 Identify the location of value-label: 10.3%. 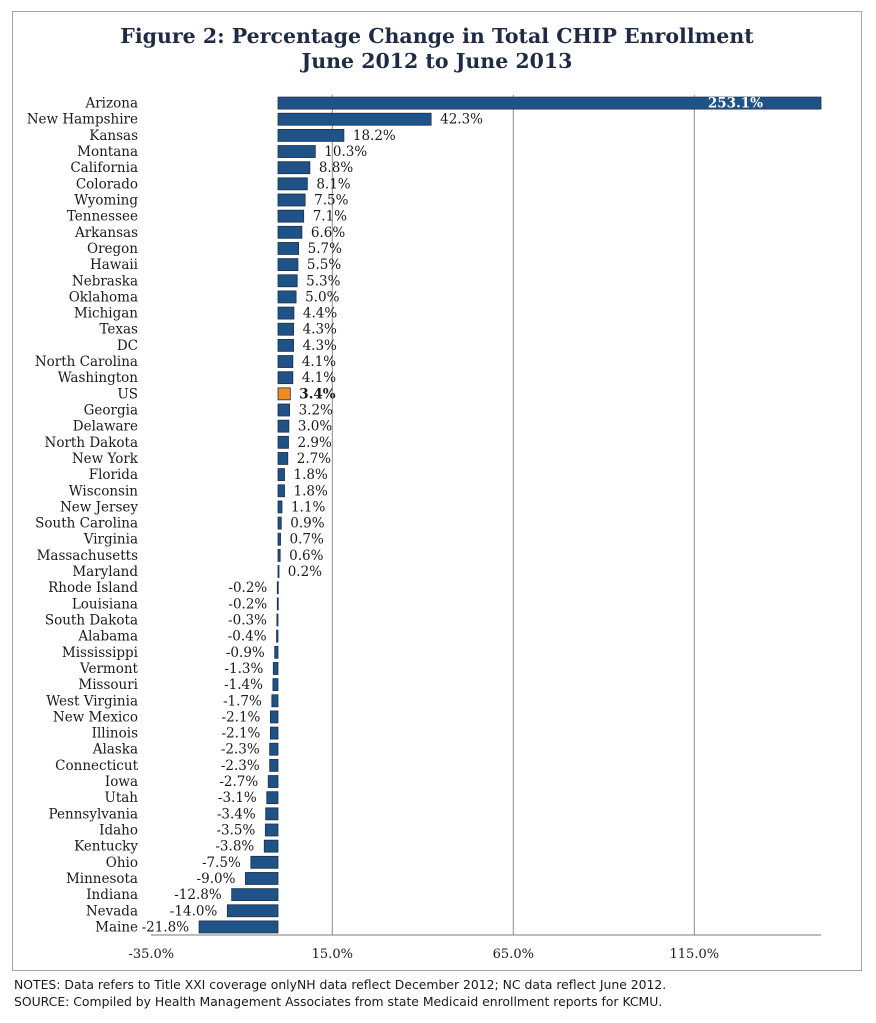
(345, 152).